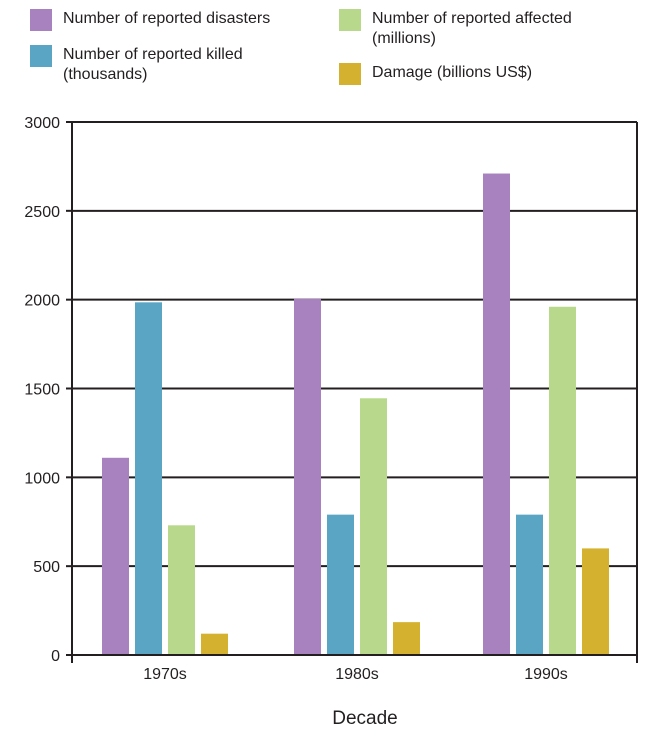  What do you see at coordinates (42, 123) in the screenshot?
I see `y-tick-label-3000: 3000` at bounding box center [42, 123].